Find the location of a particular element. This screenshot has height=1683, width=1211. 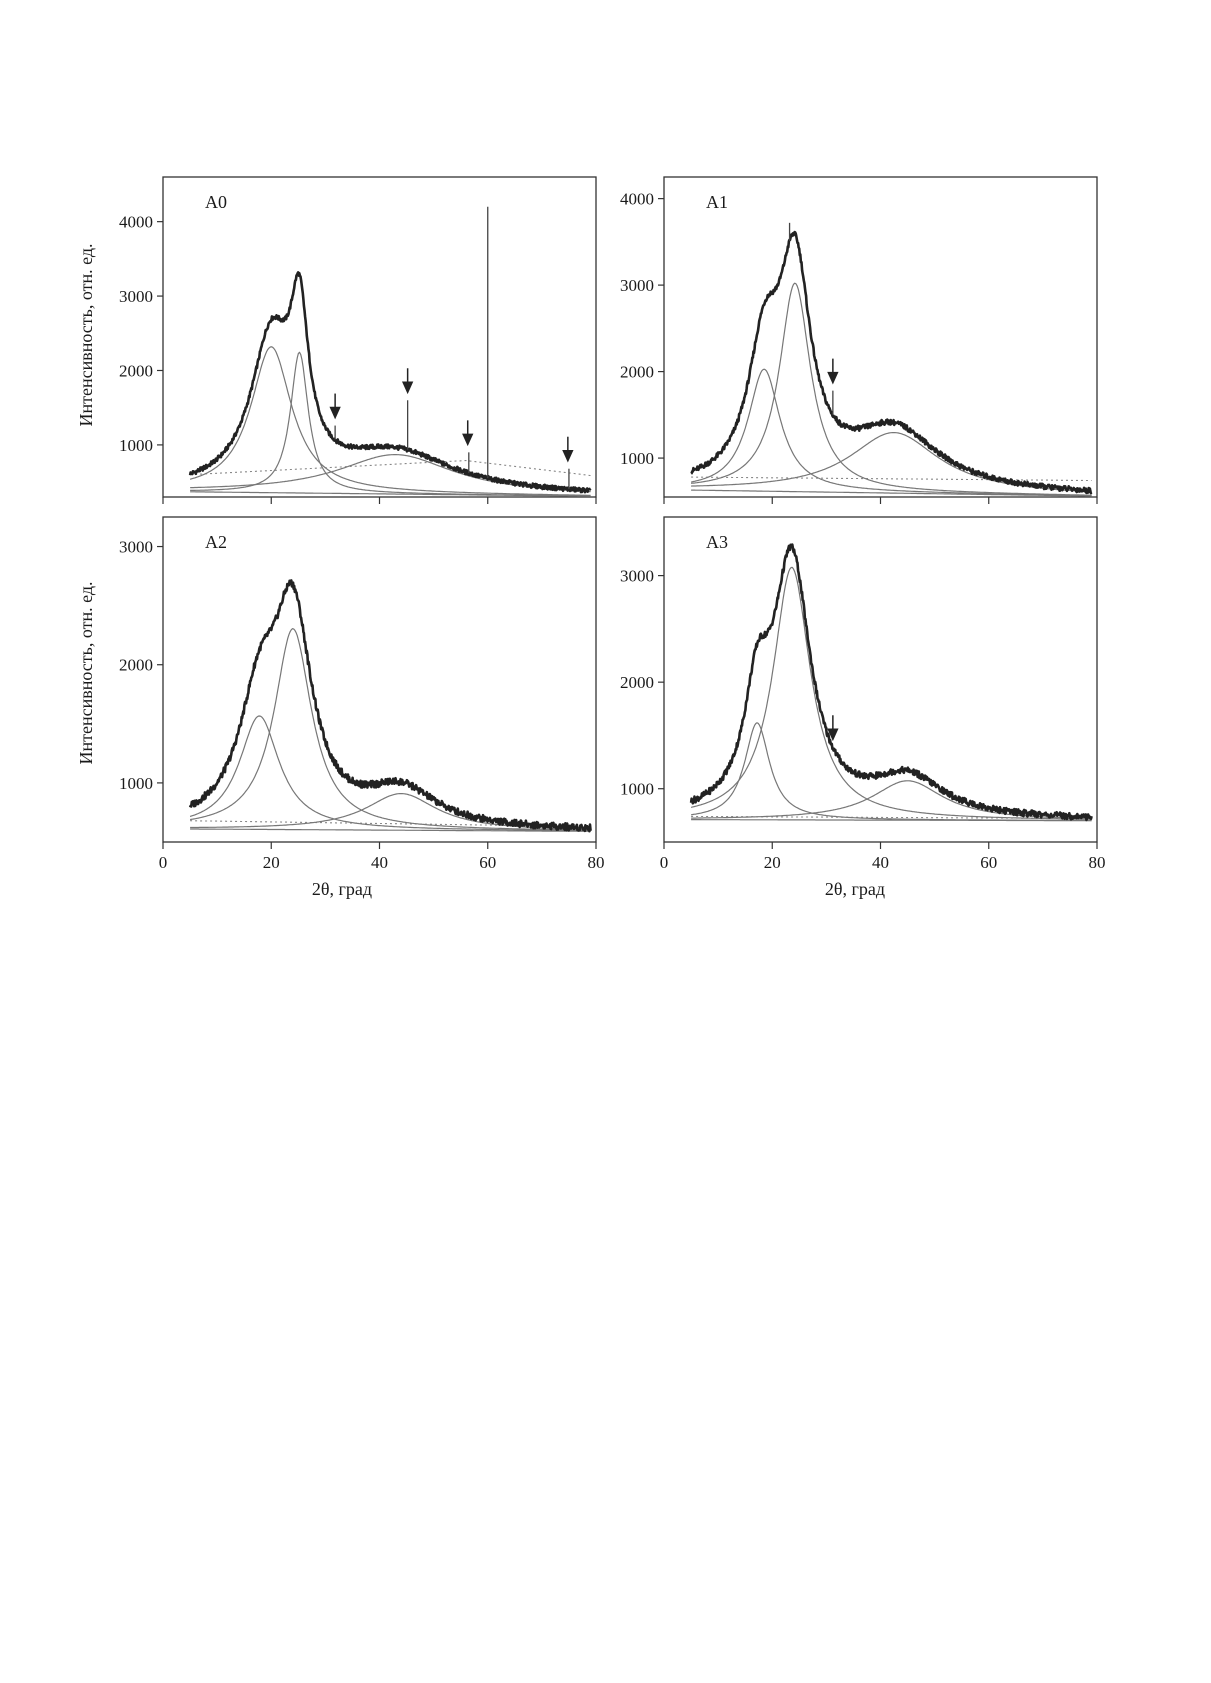

chart-panel-a2: 0 20 40 60 80 1000 2000 3000 A2 is located at coordinates (362, 694).